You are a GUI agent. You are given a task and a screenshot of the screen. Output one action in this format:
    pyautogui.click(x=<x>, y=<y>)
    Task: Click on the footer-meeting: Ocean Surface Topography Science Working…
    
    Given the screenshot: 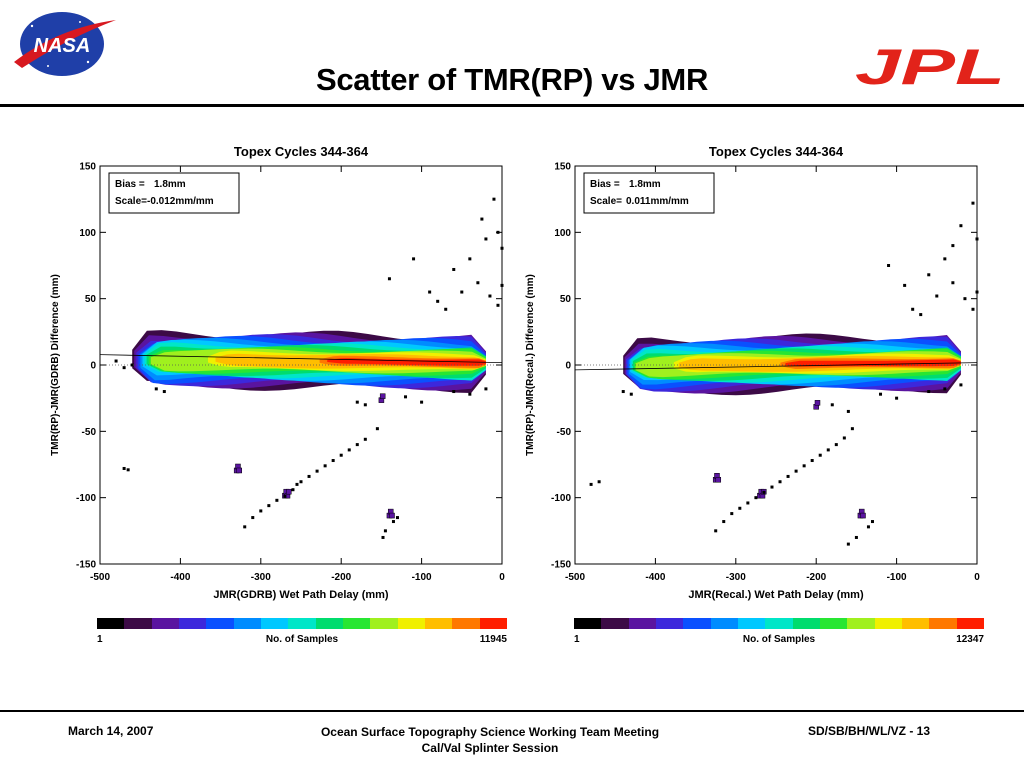 What is the action you would take?
    pyautogui.click(x=490, y=740)
    